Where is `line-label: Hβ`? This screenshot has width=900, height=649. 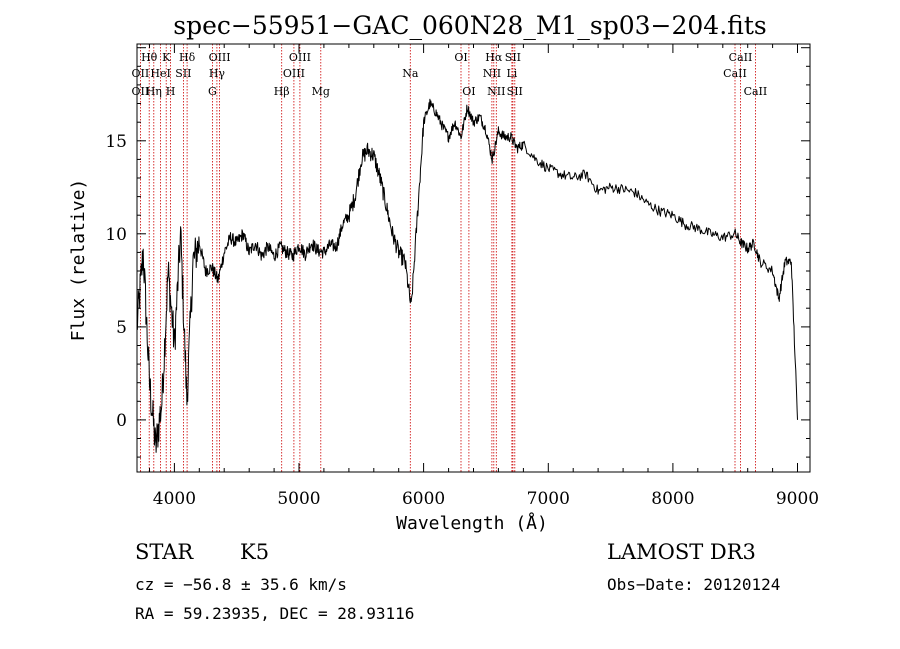 line-label: Hβ is located at coordinates (282, 91).